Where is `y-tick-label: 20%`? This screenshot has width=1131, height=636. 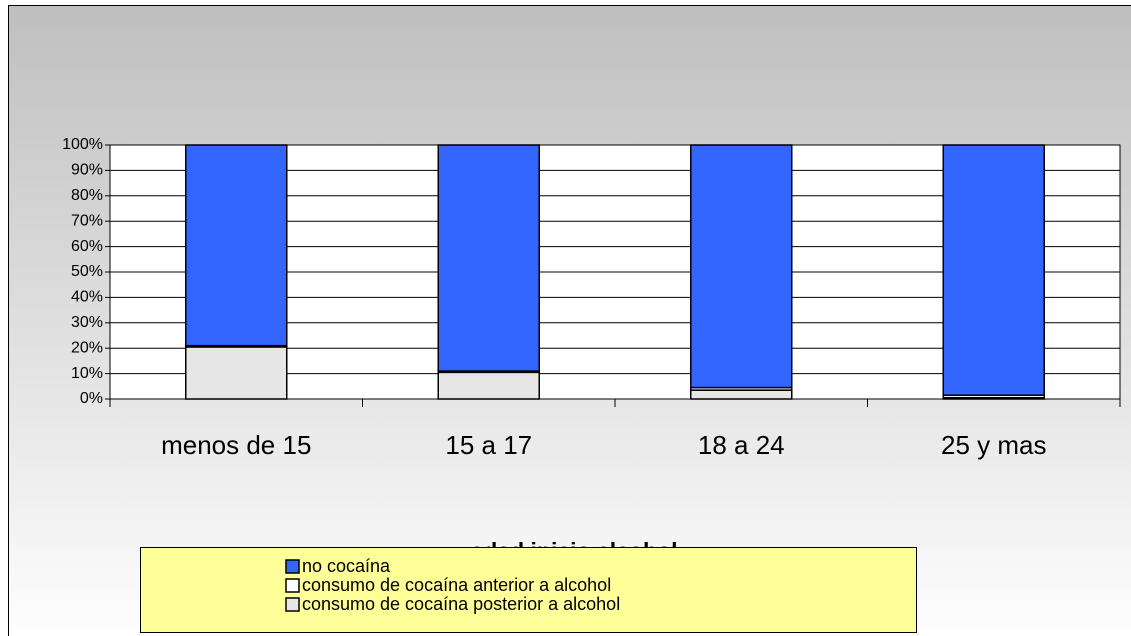 y-tick-label: 20% is located at coordinates (87, 347).